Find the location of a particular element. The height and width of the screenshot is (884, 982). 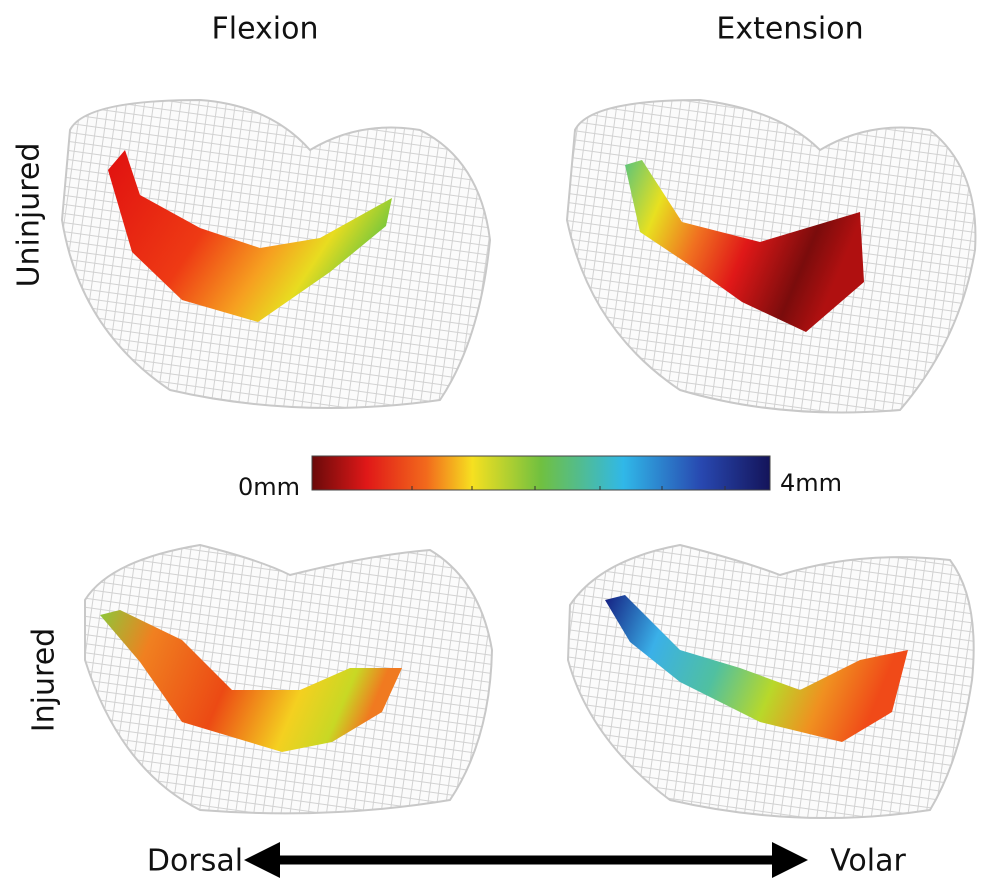

mesh is located at coordinates (289, 679).